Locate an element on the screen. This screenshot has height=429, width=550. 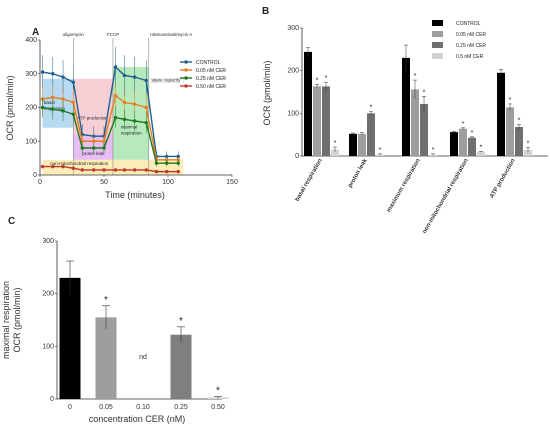
legend-label: 0.25 nM CER is located at coordinates (471, 46).